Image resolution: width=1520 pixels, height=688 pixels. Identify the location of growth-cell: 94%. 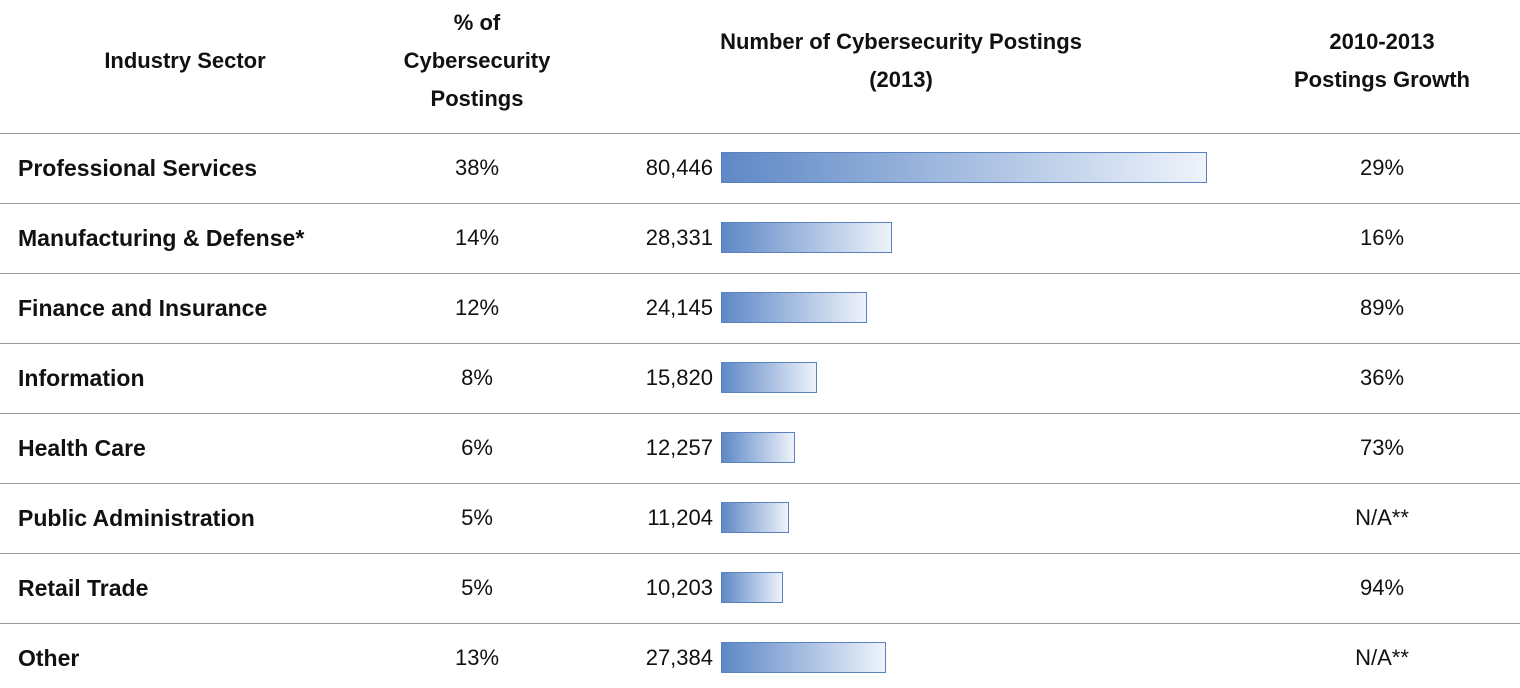
(1382, 587).